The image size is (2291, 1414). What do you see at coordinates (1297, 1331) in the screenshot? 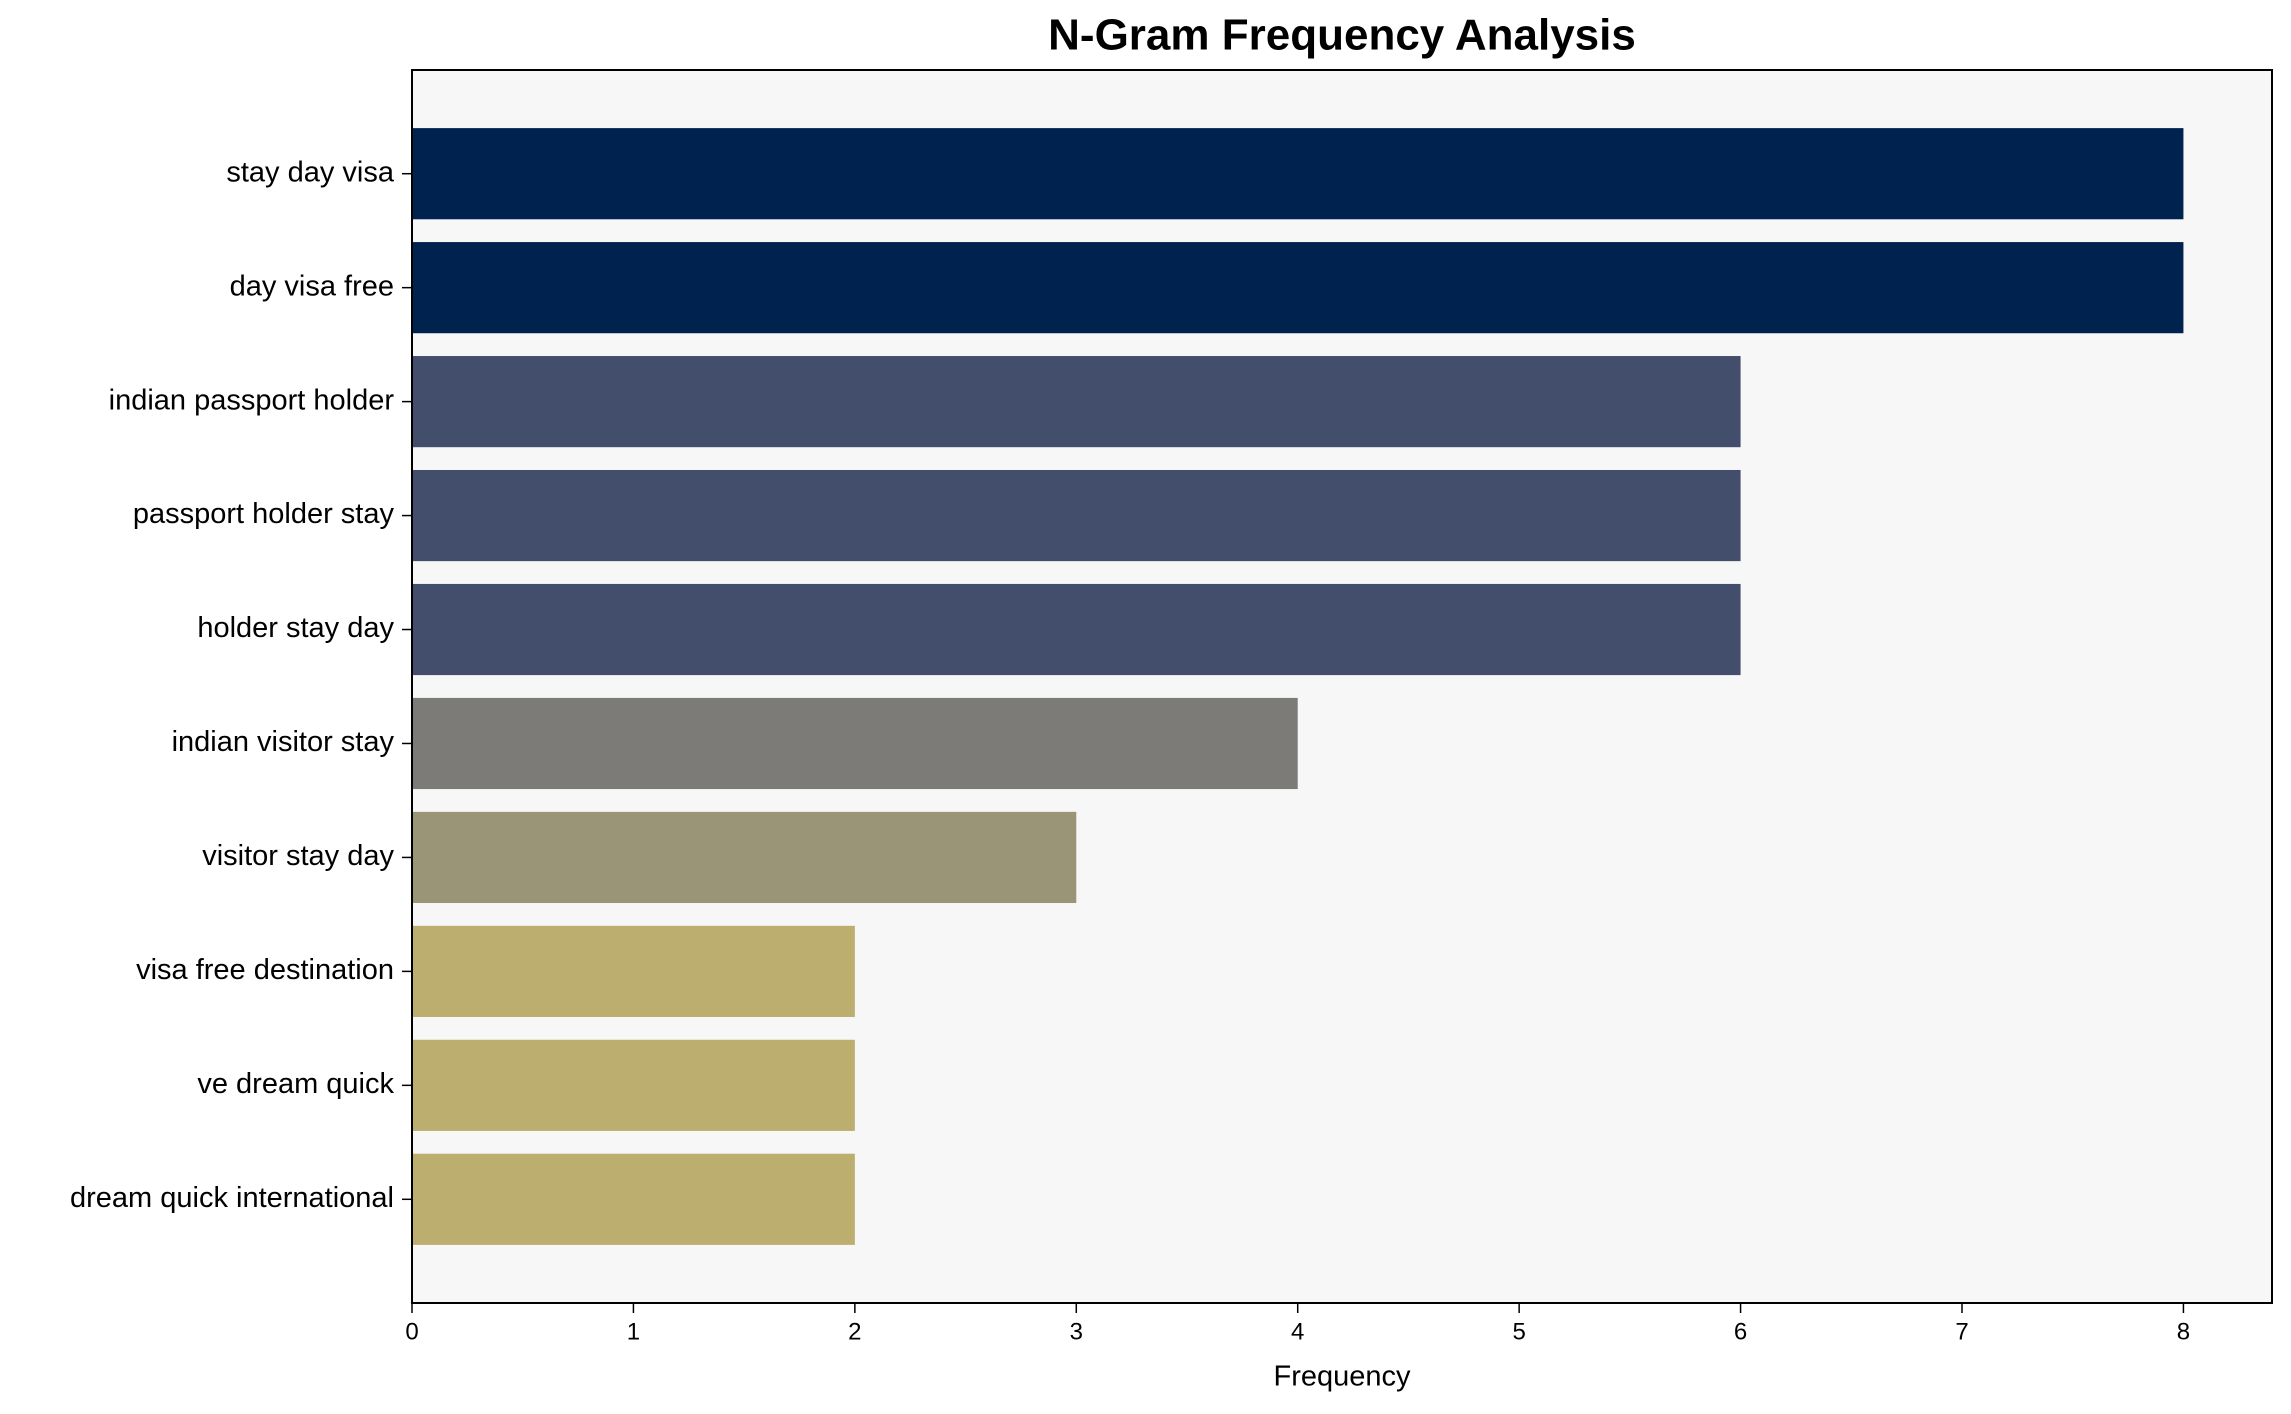
I see `x-tick-label: 4` at bounding box center [1297, 1331].